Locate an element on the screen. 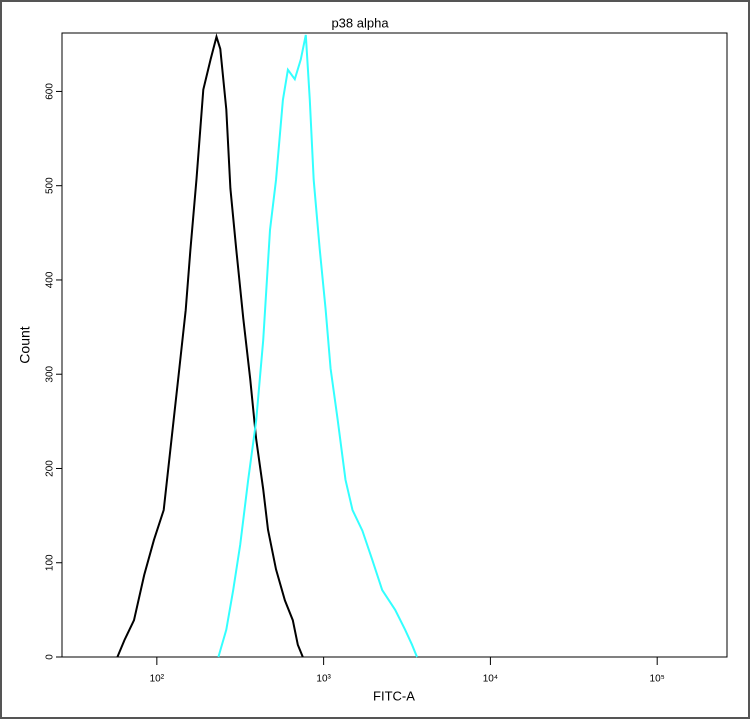 The width and height of the screenshot is (750, 719). y-tick-label: 400 is located at coordinates (50, 279).